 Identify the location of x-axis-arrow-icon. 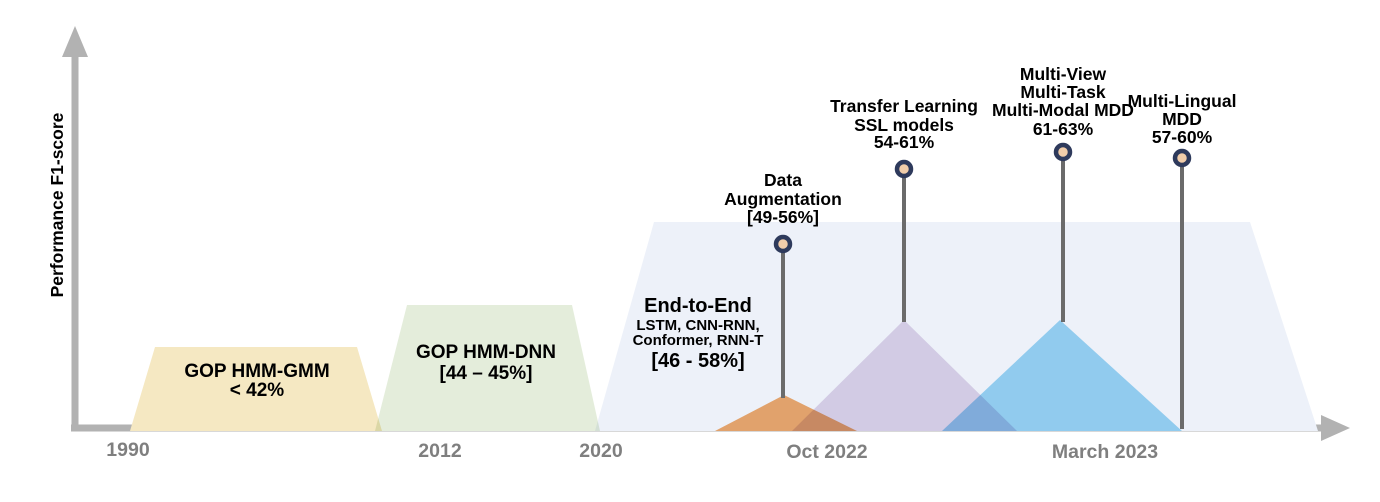
(1335, 428).